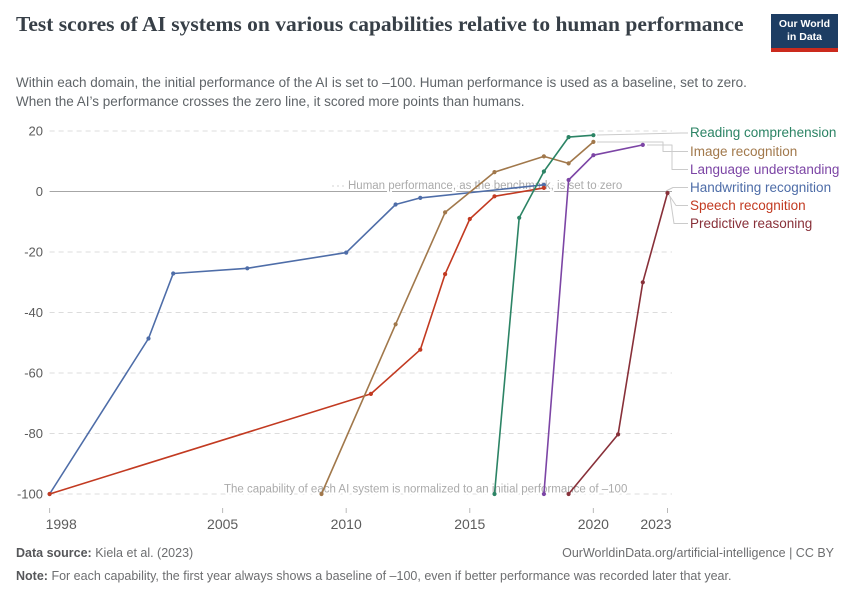 The image size is (850, 600). What do you see at coordinates (593, 135) in the screenshot?
I see `data-point-reading-comprehension-2020` at bounding box center [593, 135].